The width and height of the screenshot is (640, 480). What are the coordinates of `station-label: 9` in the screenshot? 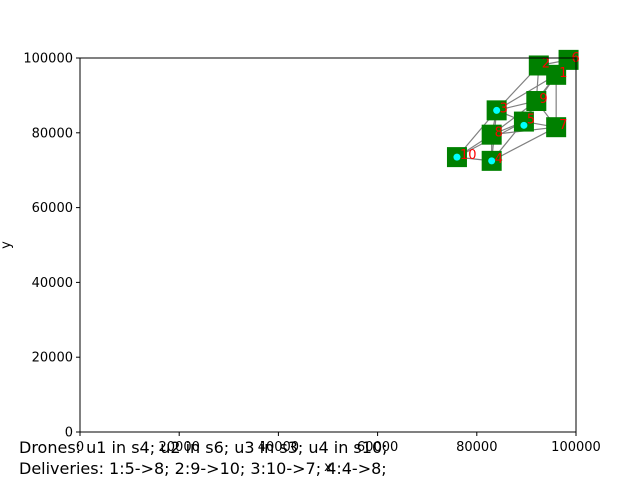 It's located at (543, 99).